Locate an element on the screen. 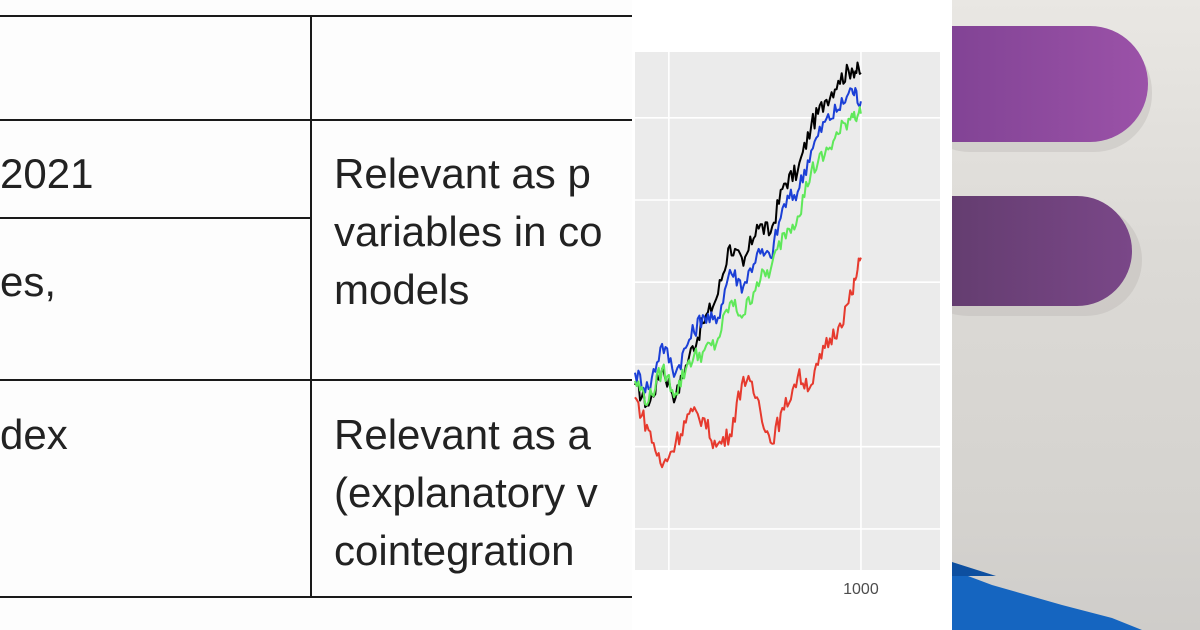 This screenshot has width=1200, height=630. table-rule-bottom is located at coordinates (316, 597).